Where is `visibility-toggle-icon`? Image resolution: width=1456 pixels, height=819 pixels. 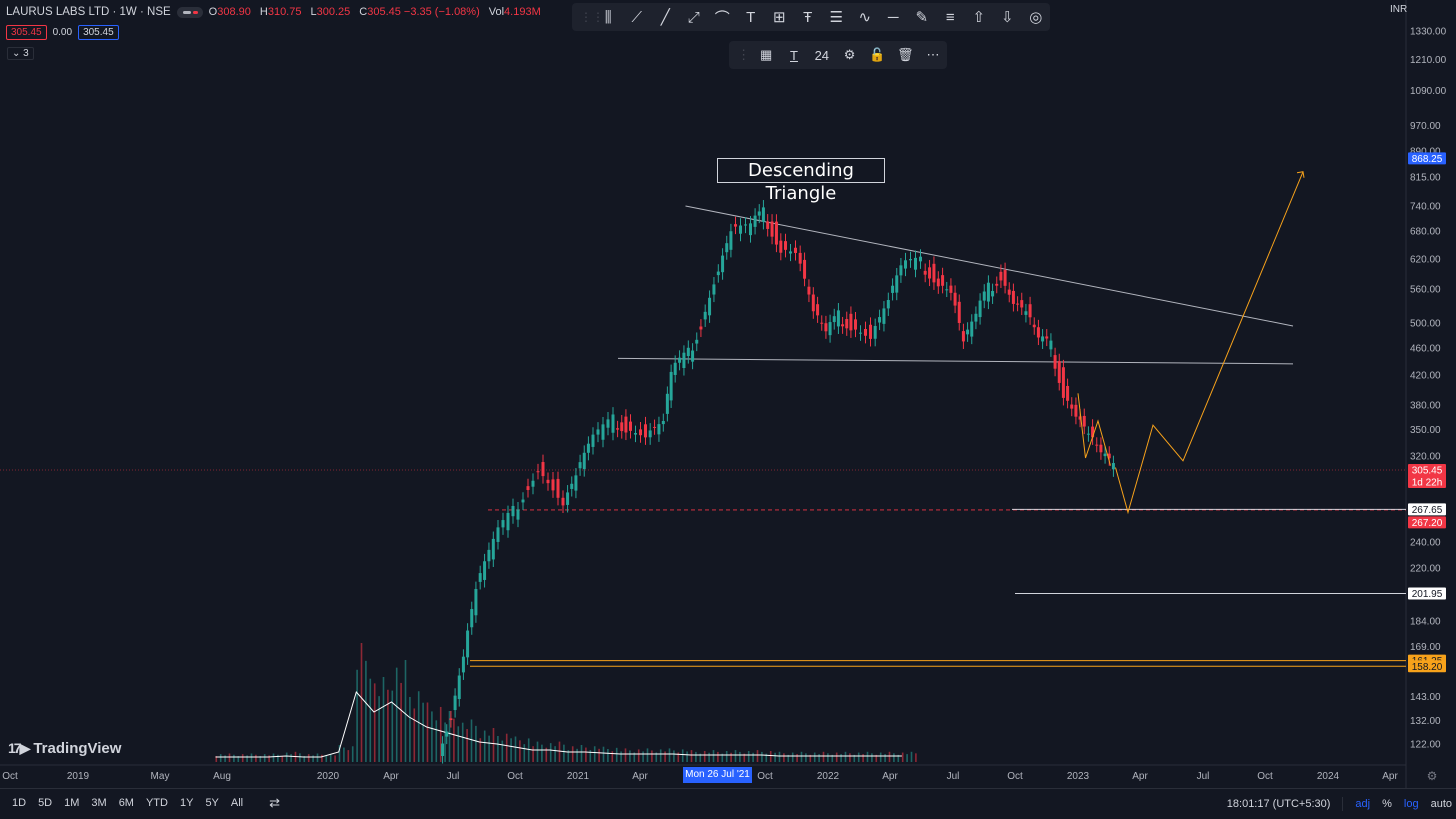 visibility-toggle-icon is located at coordinates (189, 12).